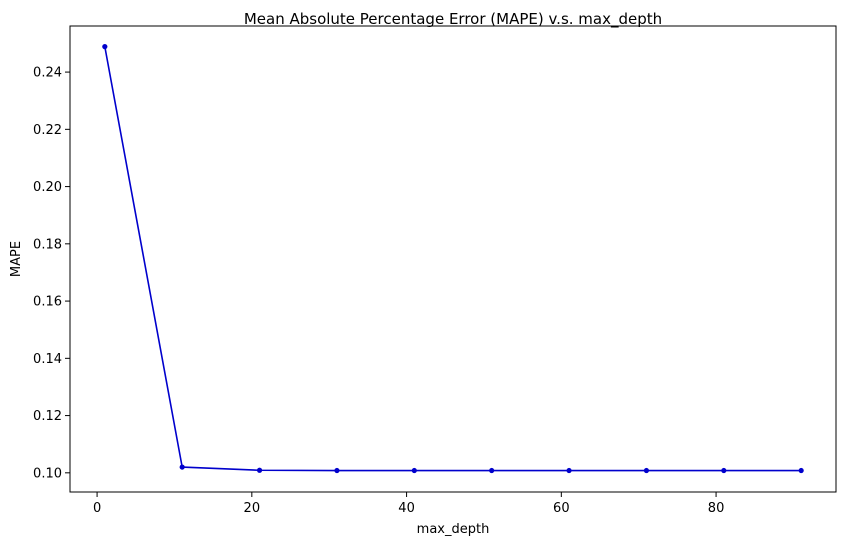 This screenshot has width=855, height=545. I want to click on y-axis-ticks: 0.10 0.12 0.14 0.16 0.18 0.20 0.22 0.24, so click(51, 273).